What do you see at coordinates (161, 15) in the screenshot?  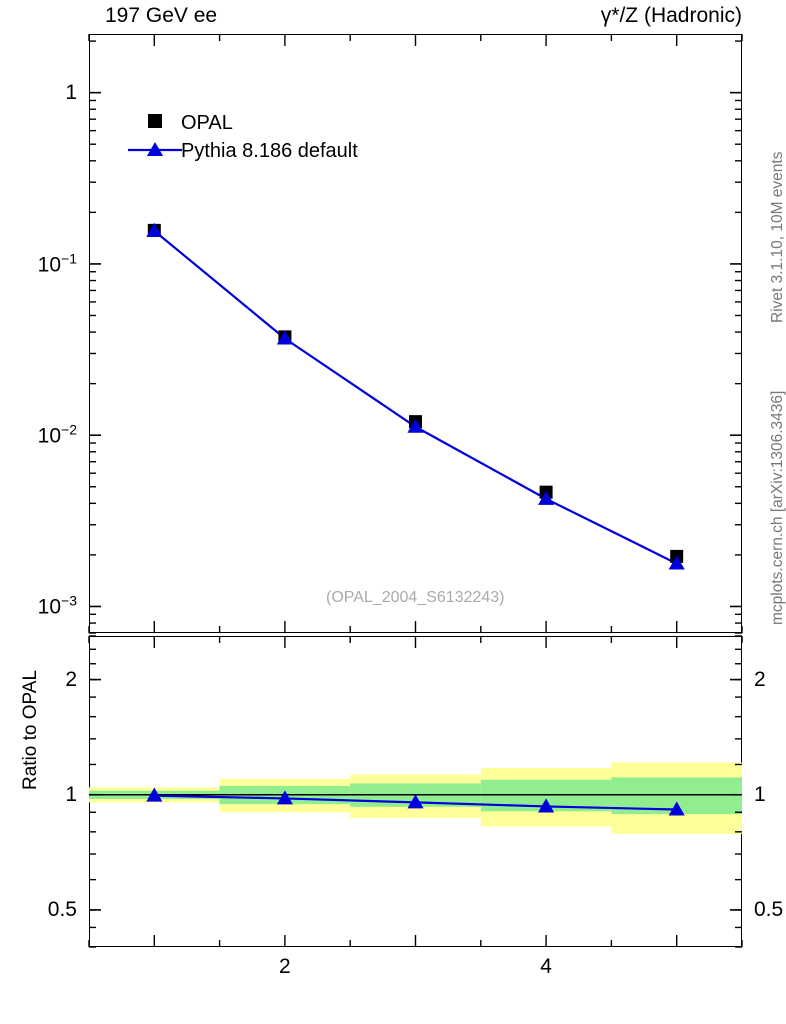 I see `header-left-title: 197 GeV ee` at bounding box center [161, 15].